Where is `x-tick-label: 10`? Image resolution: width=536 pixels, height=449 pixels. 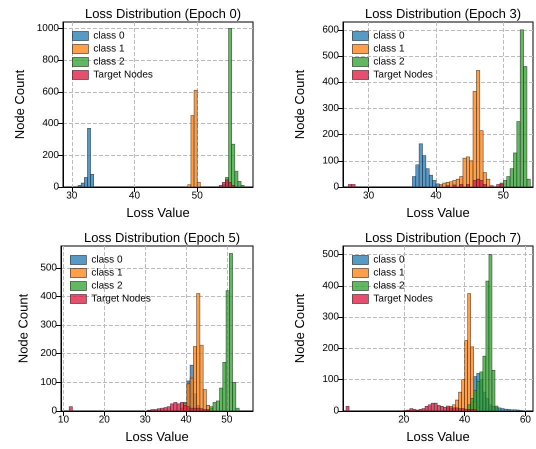 x-tick-label: 10 is located at coordinates (64, 420).